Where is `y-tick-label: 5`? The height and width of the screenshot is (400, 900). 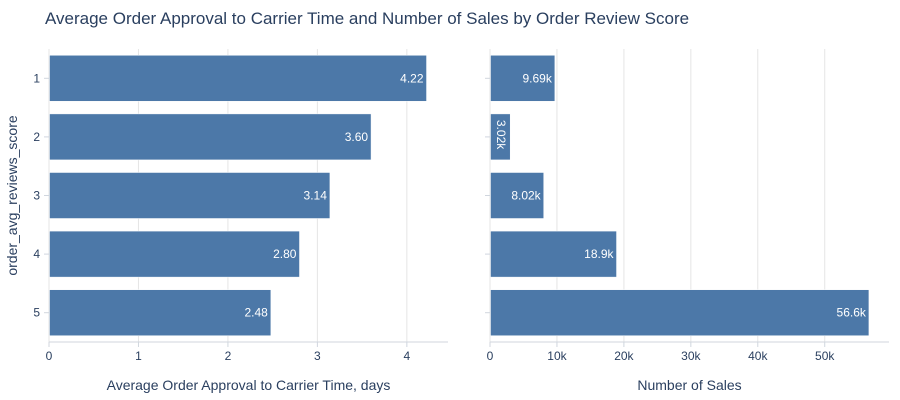 y-tick-label: 5 is located at coordinates (36, 313).